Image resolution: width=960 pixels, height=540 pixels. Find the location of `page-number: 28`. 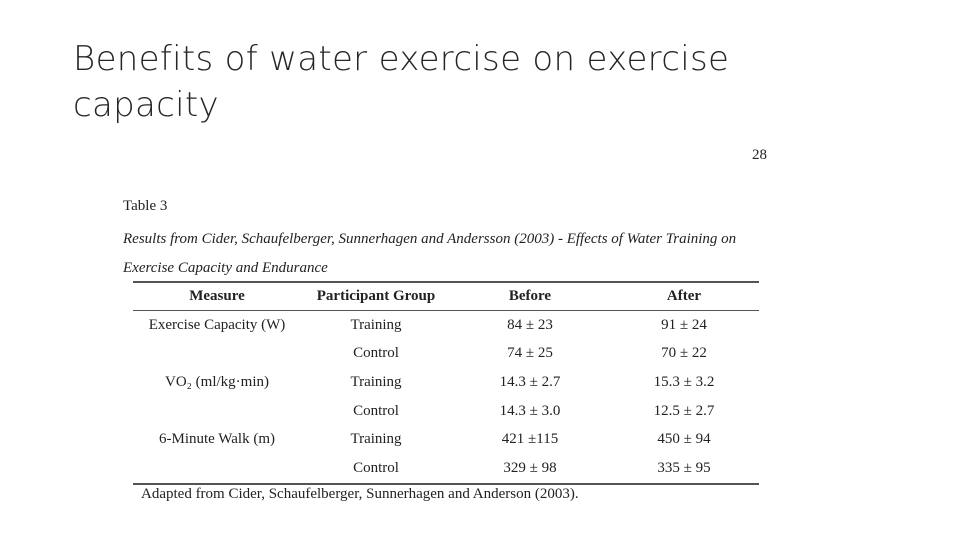

page-number: 28 is located at coordinates (759, 155).